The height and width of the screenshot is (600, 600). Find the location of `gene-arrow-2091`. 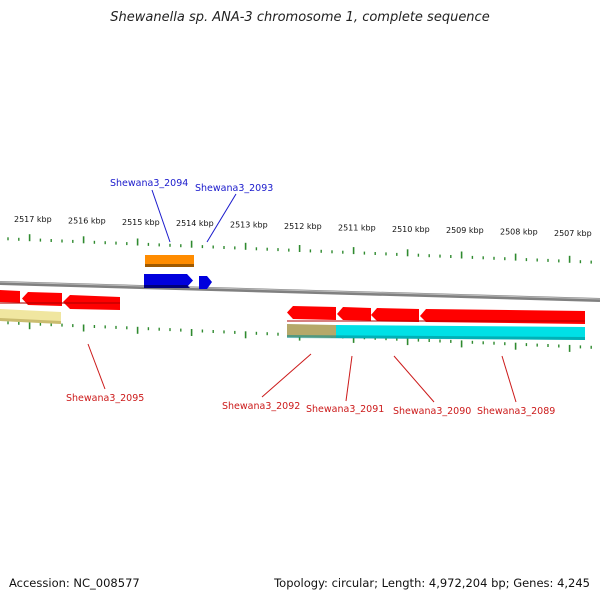

gene-arrow-2091 is located at coordinates (354, 314).